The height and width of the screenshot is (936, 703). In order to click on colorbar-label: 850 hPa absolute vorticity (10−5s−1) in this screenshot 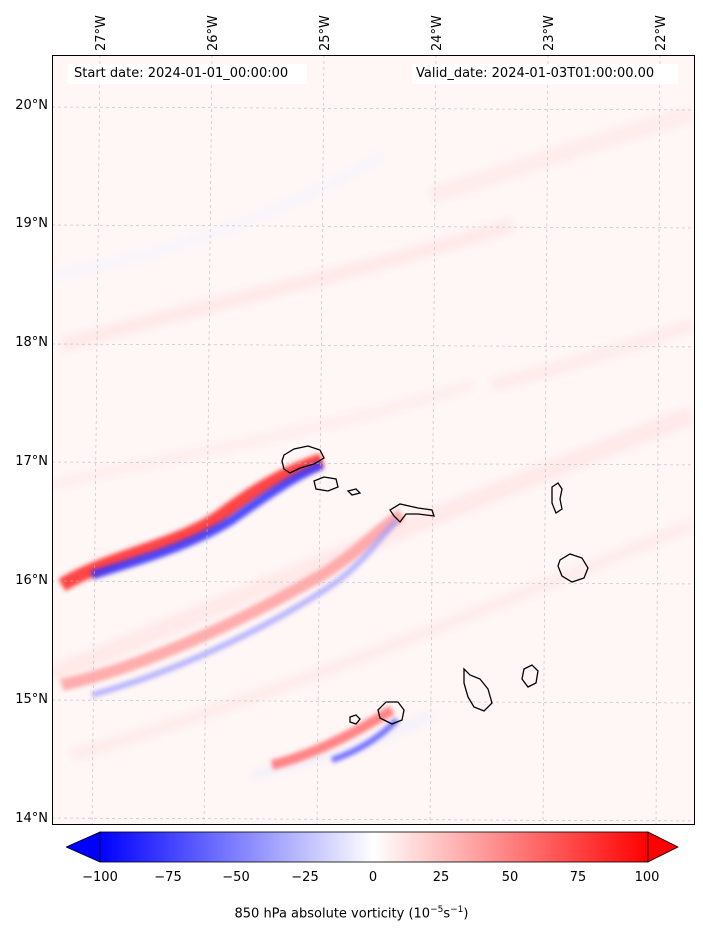, I will do `click(351, 913)`.